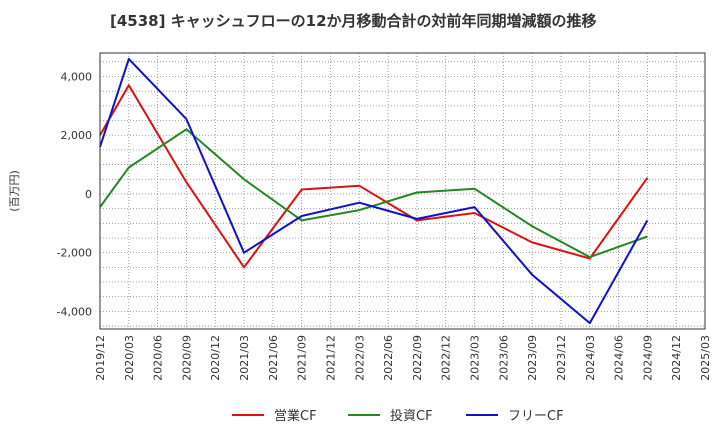  Describe the element at coordinates (129, 358) in the screenshot. I see `x-tick-label: 2020/03` at that location.